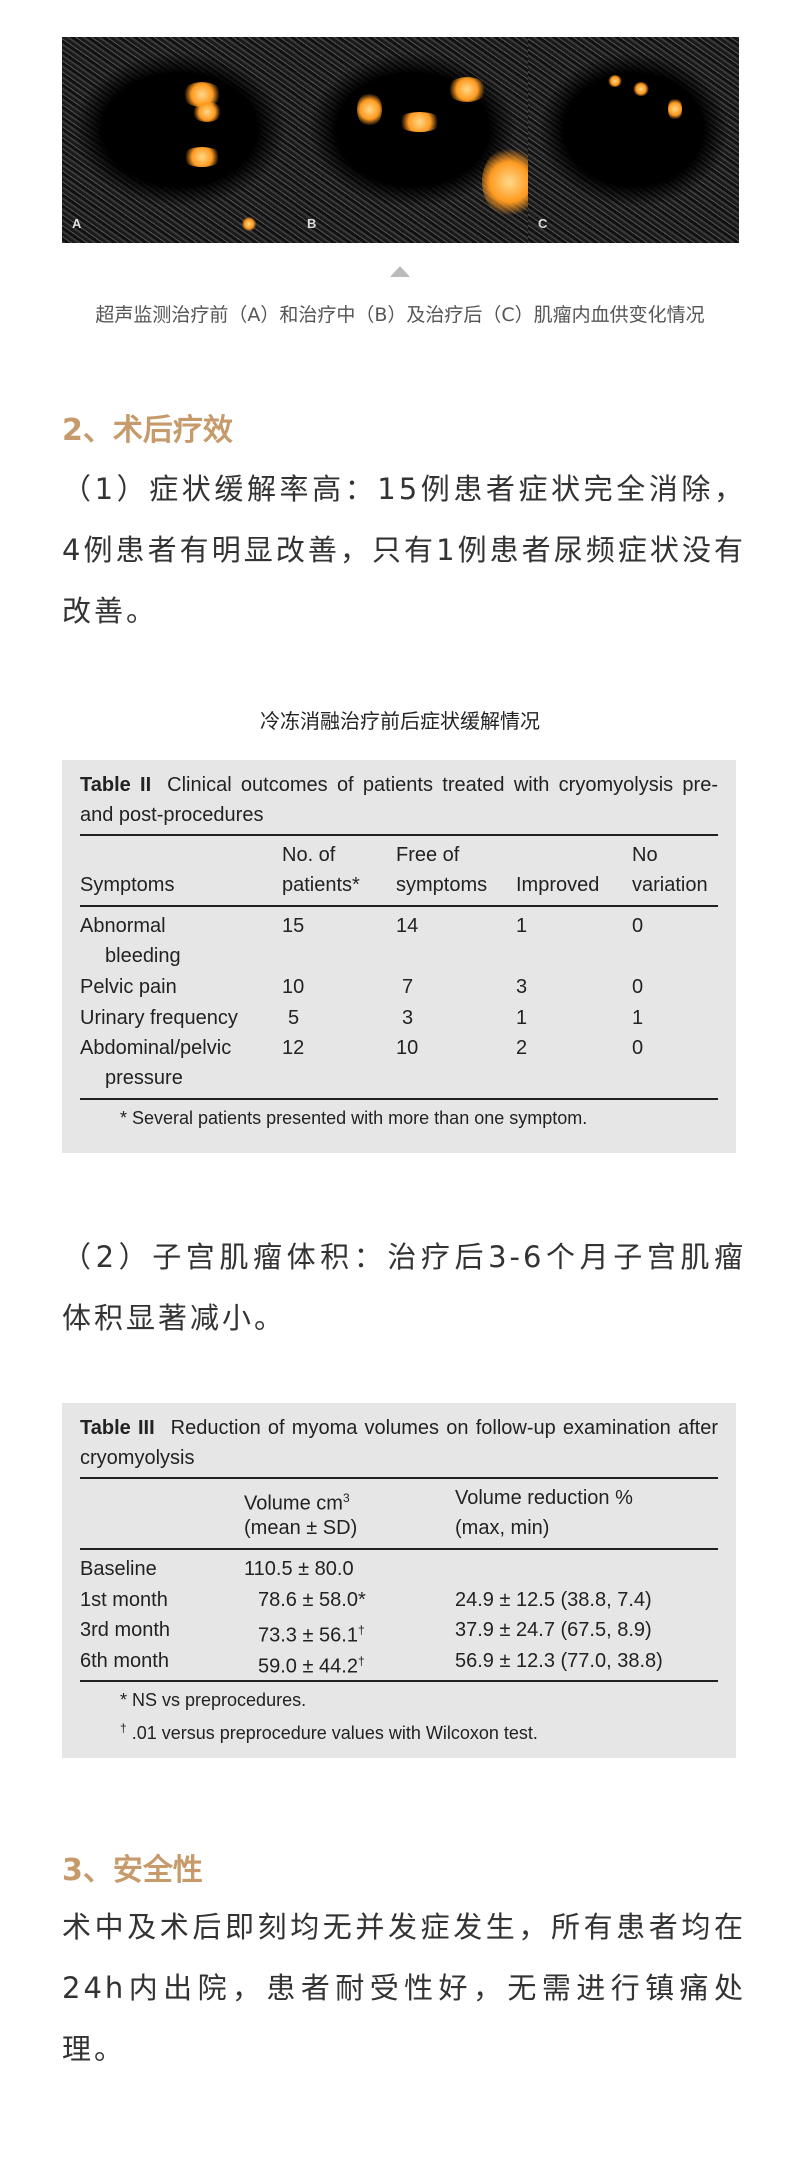  I want to click on section-heading-2: 2、术后疗效, so click(147, 430).